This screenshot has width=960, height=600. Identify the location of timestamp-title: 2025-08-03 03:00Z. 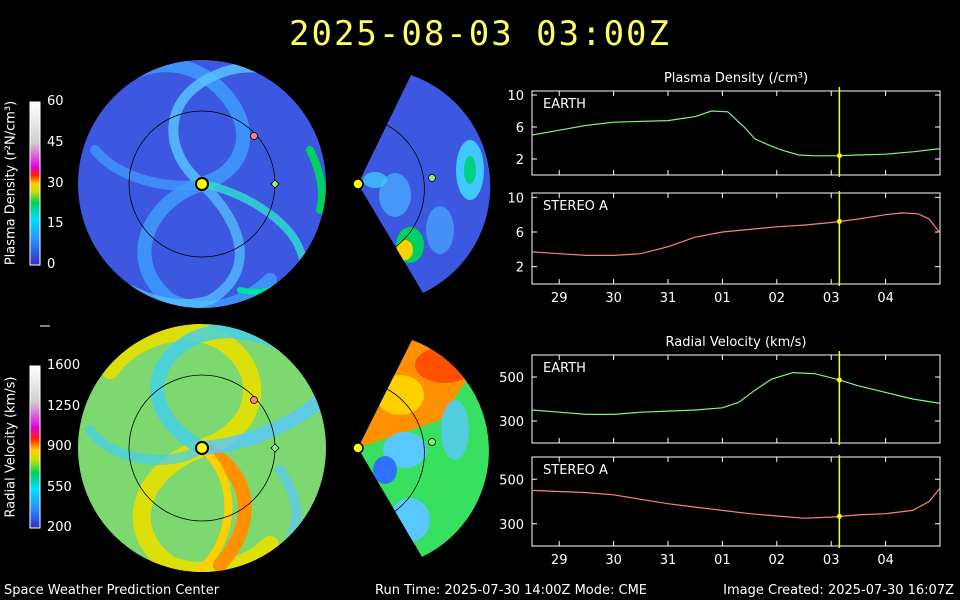
(480, 34).